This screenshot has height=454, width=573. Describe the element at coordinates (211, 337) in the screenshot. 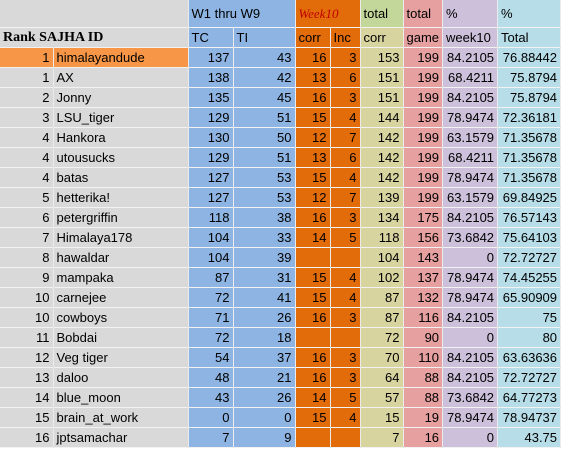

I see `score-cell: 72` at that location.